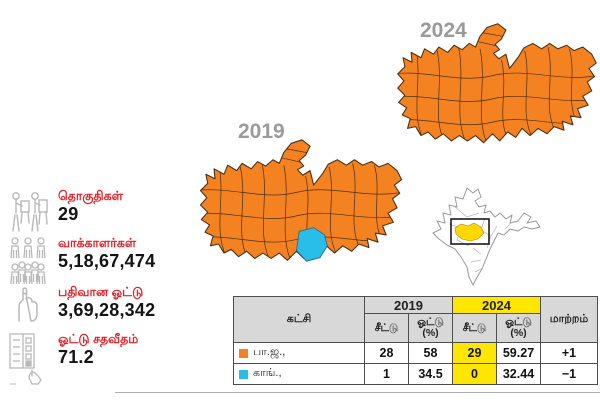  What do you see at coordinates (269, 352) in the screenshot?
I see `party-name: பா.ஜ.,` at bounding box center [269, 352].